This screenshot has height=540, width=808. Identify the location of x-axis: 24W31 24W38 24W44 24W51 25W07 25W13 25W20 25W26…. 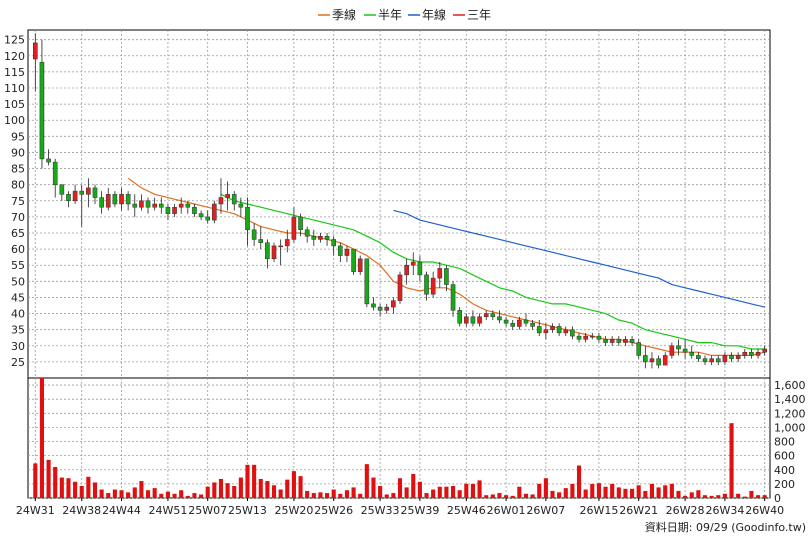
(400, 507).